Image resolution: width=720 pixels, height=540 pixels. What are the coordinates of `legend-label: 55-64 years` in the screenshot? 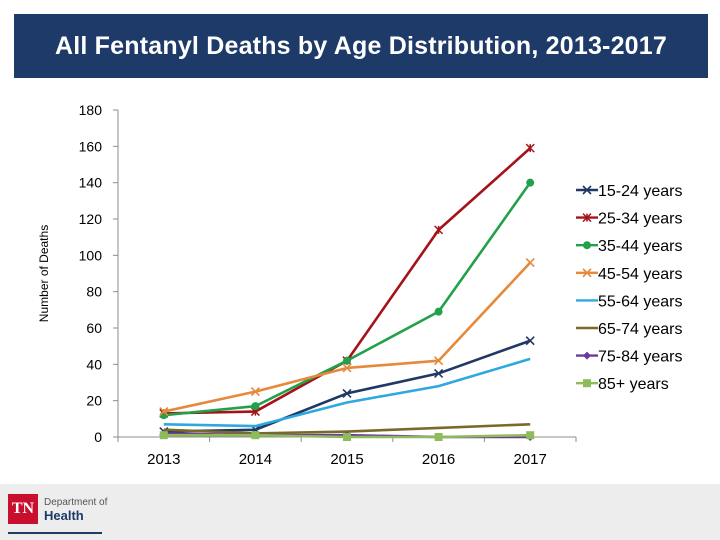 It's located at (640, 301).